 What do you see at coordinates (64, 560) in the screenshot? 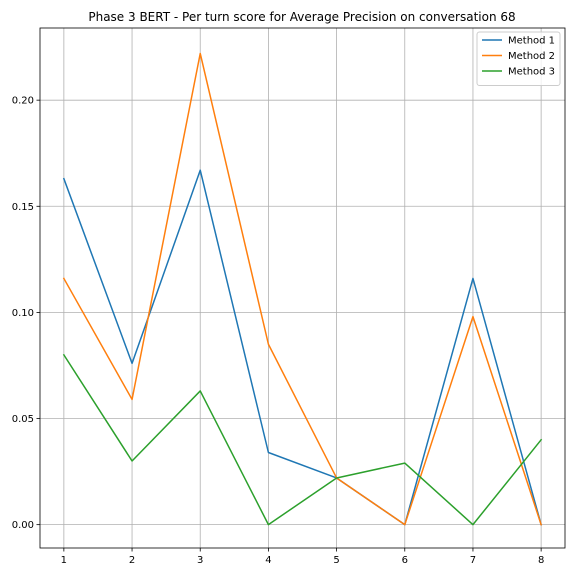
I see `x-tick-label: 1` at bounding box center [64, 560].